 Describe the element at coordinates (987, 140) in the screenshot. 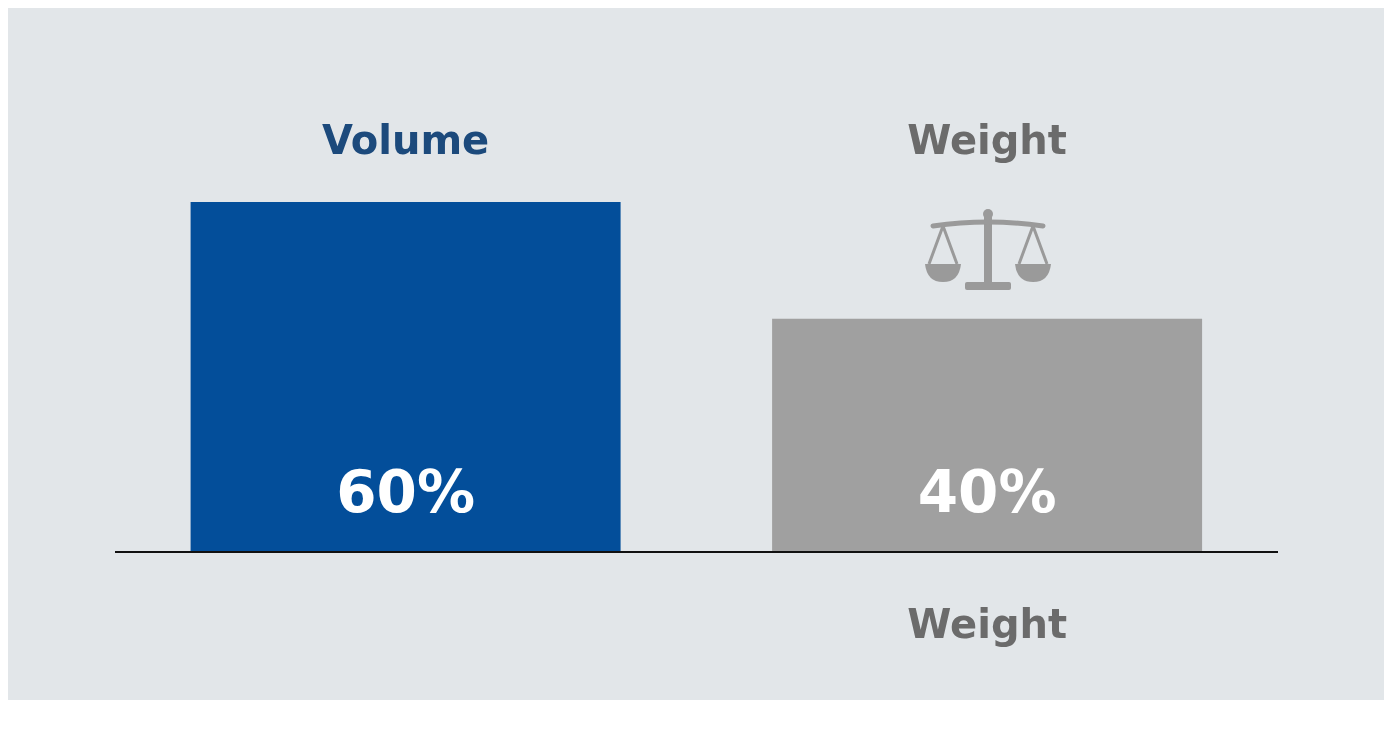

I see `text: Weight` at that location.